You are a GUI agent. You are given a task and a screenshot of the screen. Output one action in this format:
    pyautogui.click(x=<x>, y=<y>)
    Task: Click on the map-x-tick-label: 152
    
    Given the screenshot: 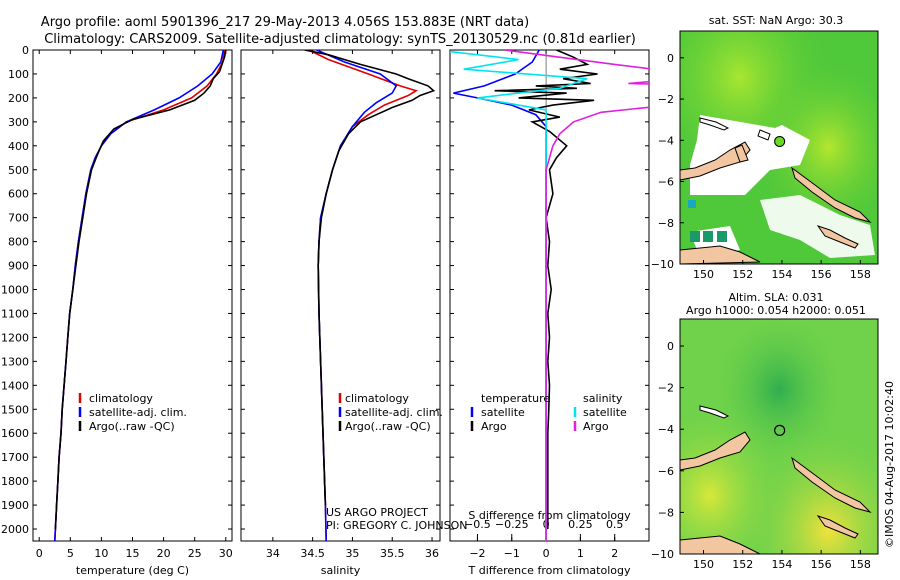 What is the action you would take?
    pyautogui.click(x=742, y=564)
    